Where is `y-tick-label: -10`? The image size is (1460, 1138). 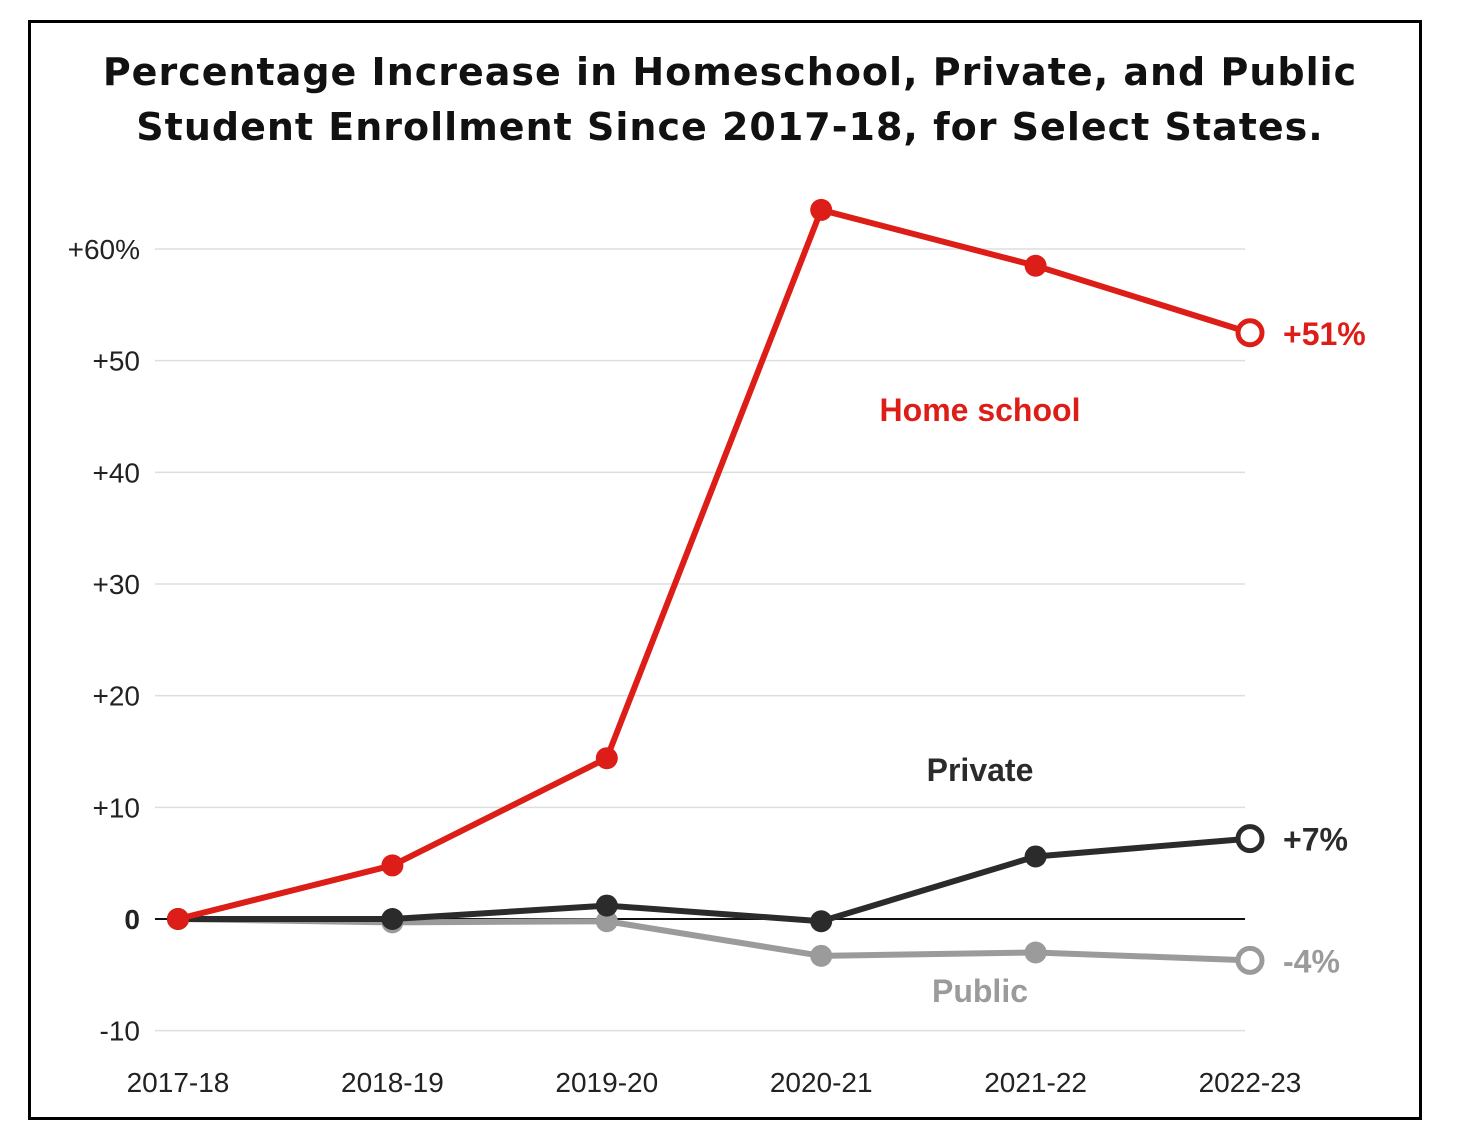
y-tick-label: -10 is located at coordinates (120, 1031).